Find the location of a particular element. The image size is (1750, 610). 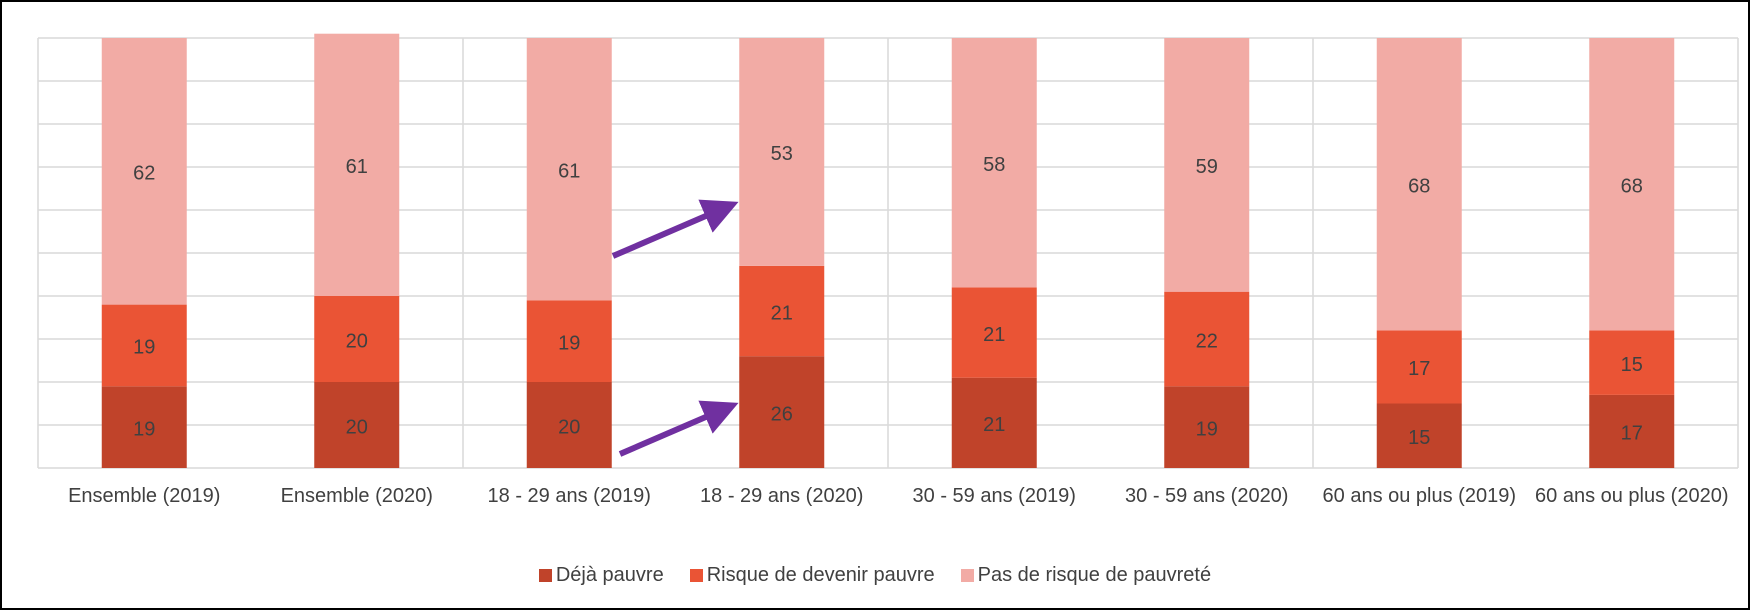

x-tick-label: 60 ans ou plus (2020) is located at coordinates (1632, 496).